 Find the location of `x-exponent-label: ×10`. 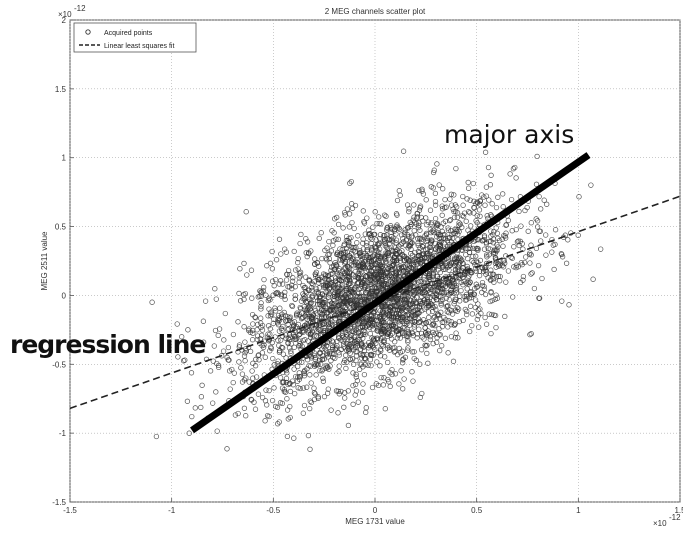

x-exponent-label: ×10 is located at coordinates (660, 523).